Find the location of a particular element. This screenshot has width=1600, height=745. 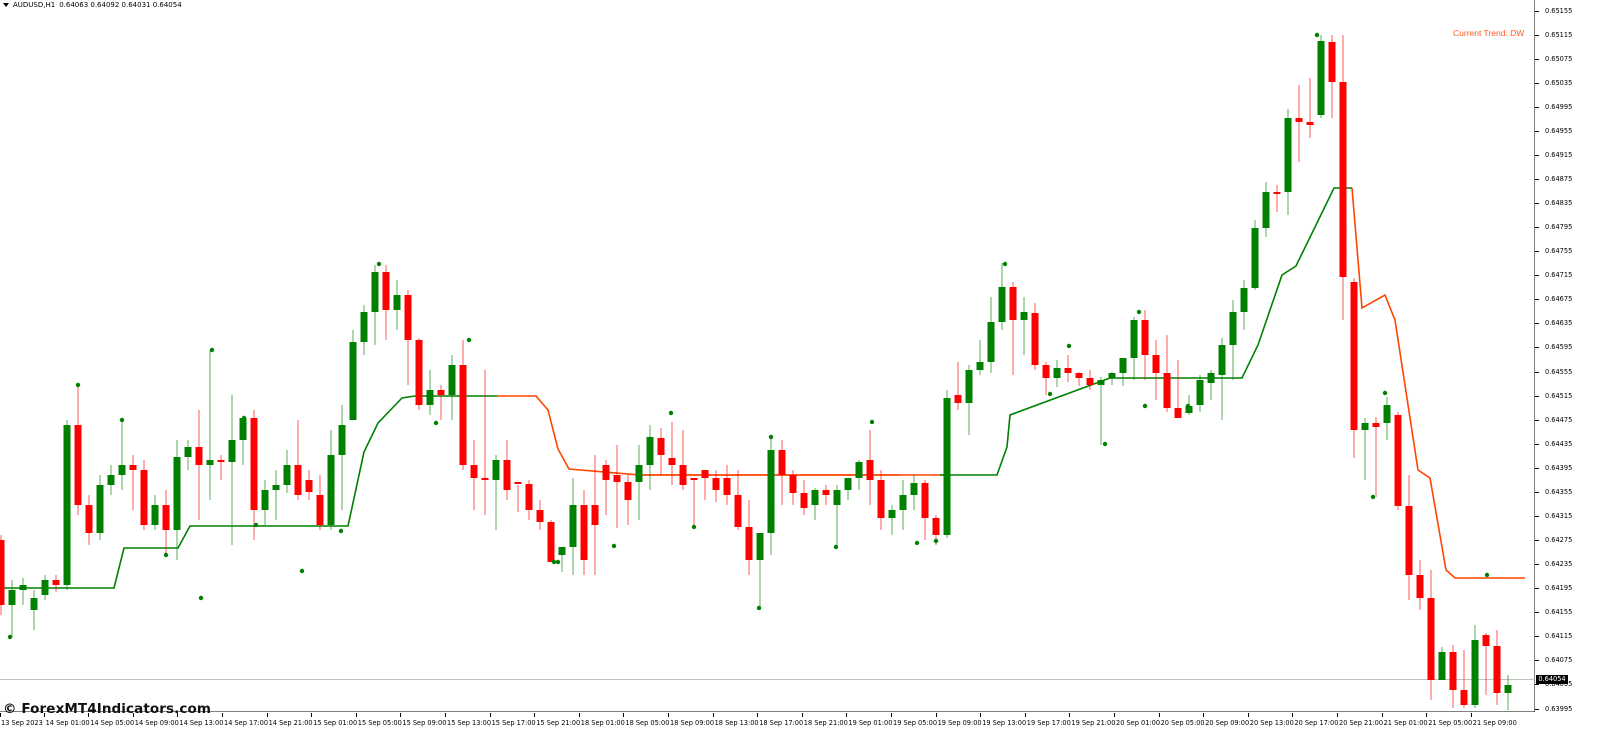

price-tick-label: 0.64075 is located at coordinates (1559, 660).